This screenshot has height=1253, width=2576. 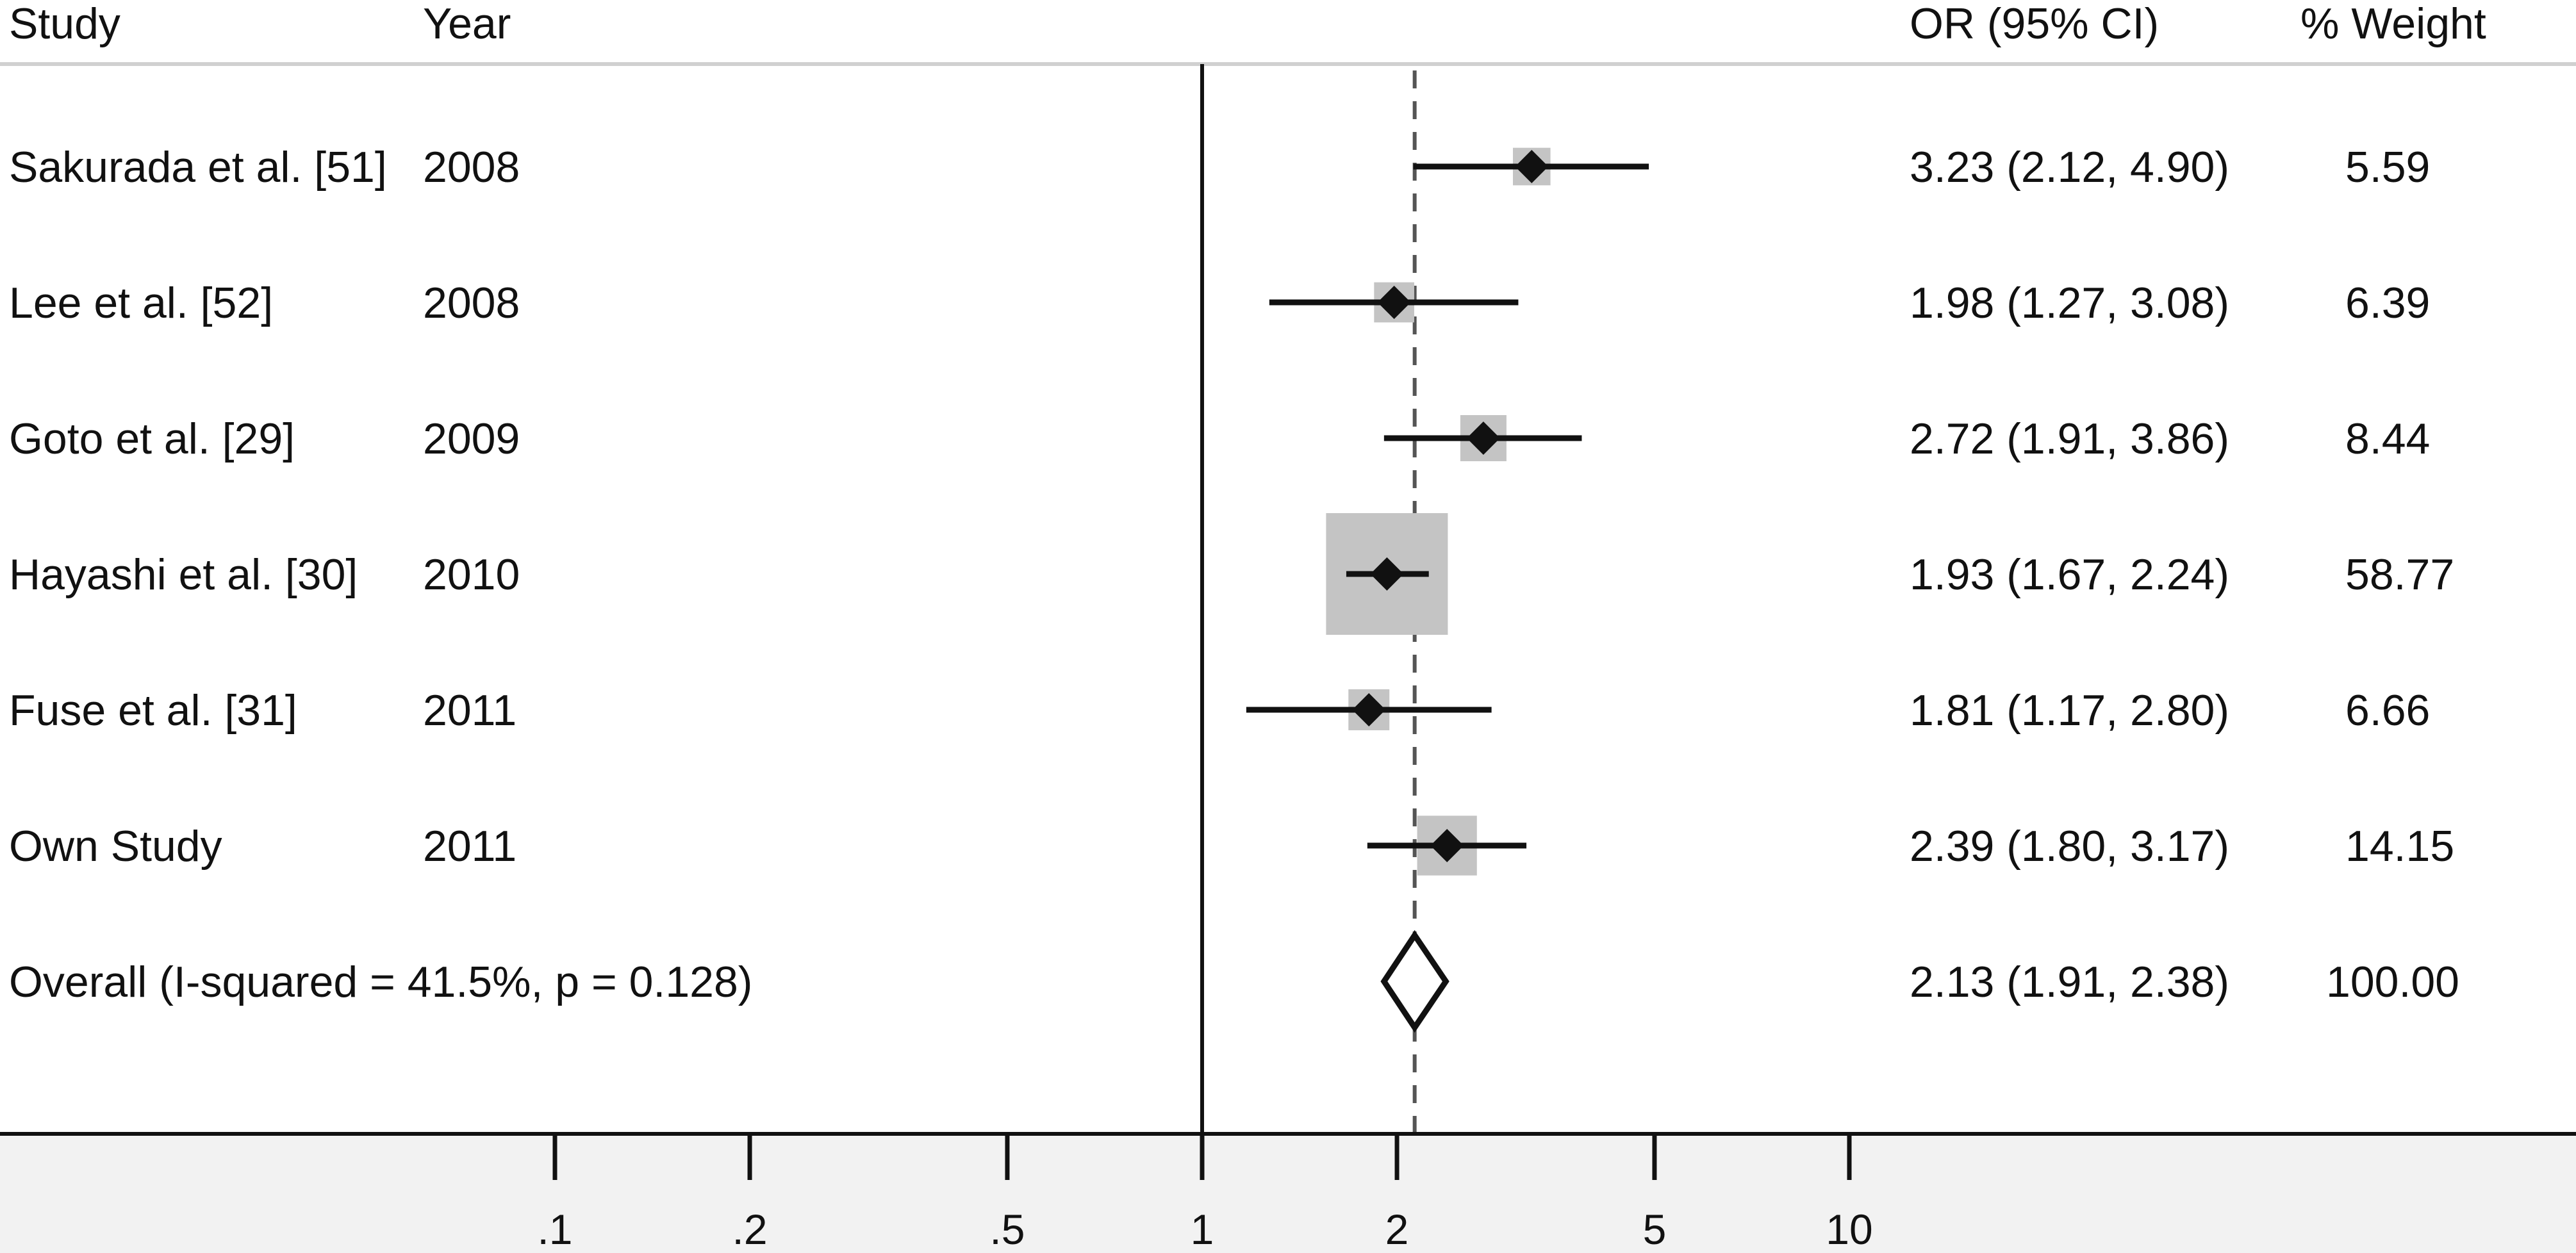 I want to click on header-weight: % Weight, so click(x=2393, y=24).